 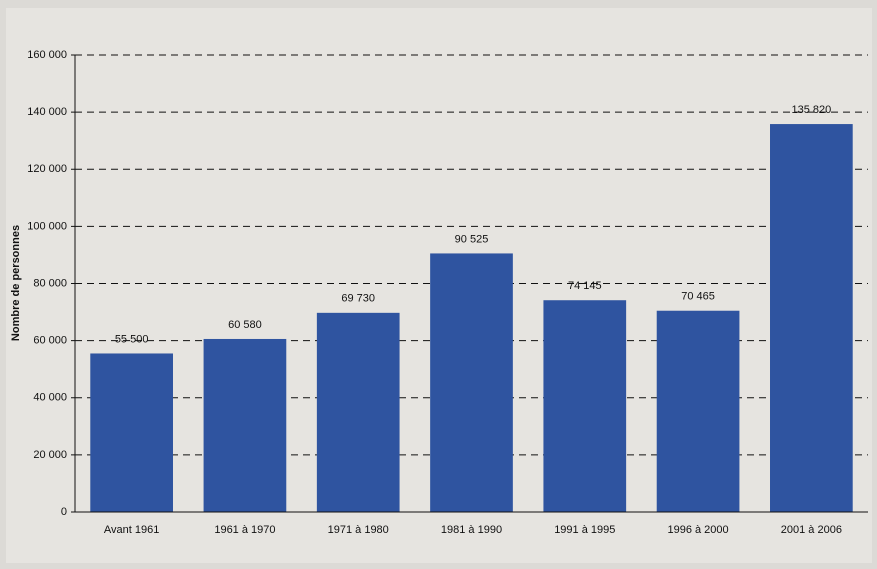 What do you see at coordinates (50, 341) in the screenshot?
I see `y-tick-label: 60 000` at bounding box center [50, 341].